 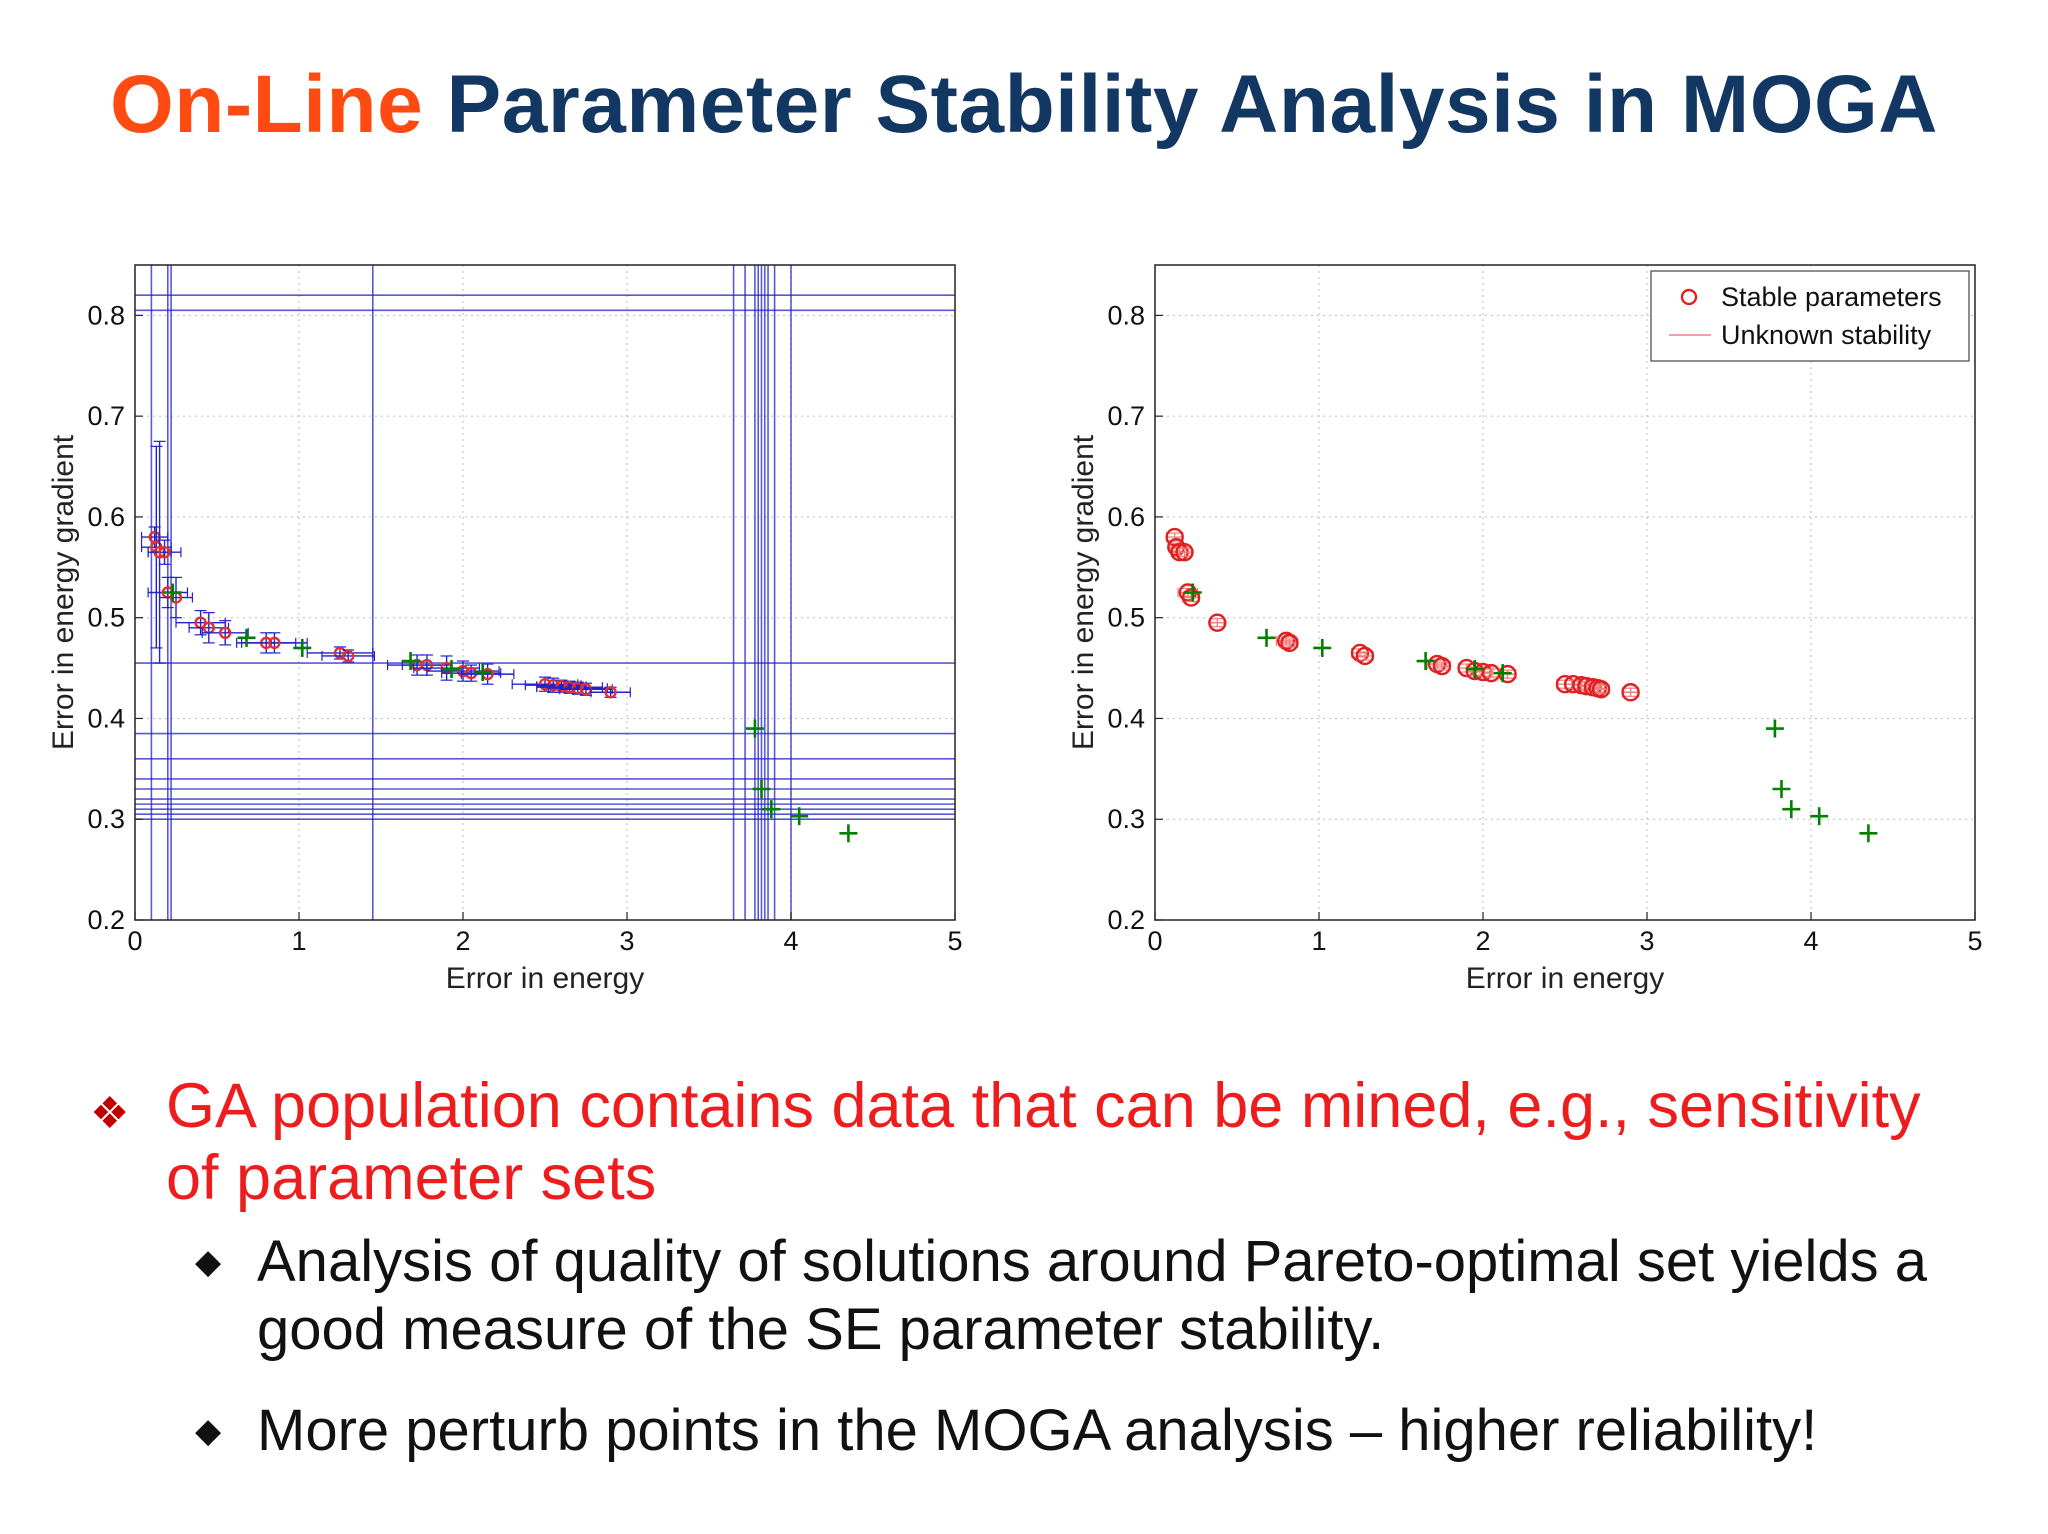 I want to click on diamond-four-icon: ❖, so click(x=110, y=1113).